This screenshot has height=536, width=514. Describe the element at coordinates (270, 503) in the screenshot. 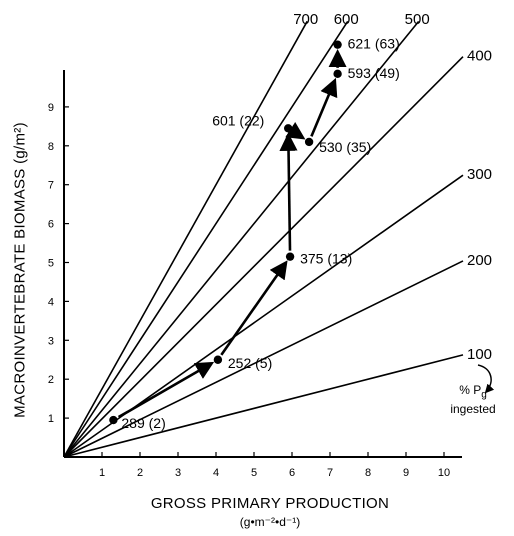

I see `x-axis-label: GROSS PRIMARY PRODUCTION` at that location.